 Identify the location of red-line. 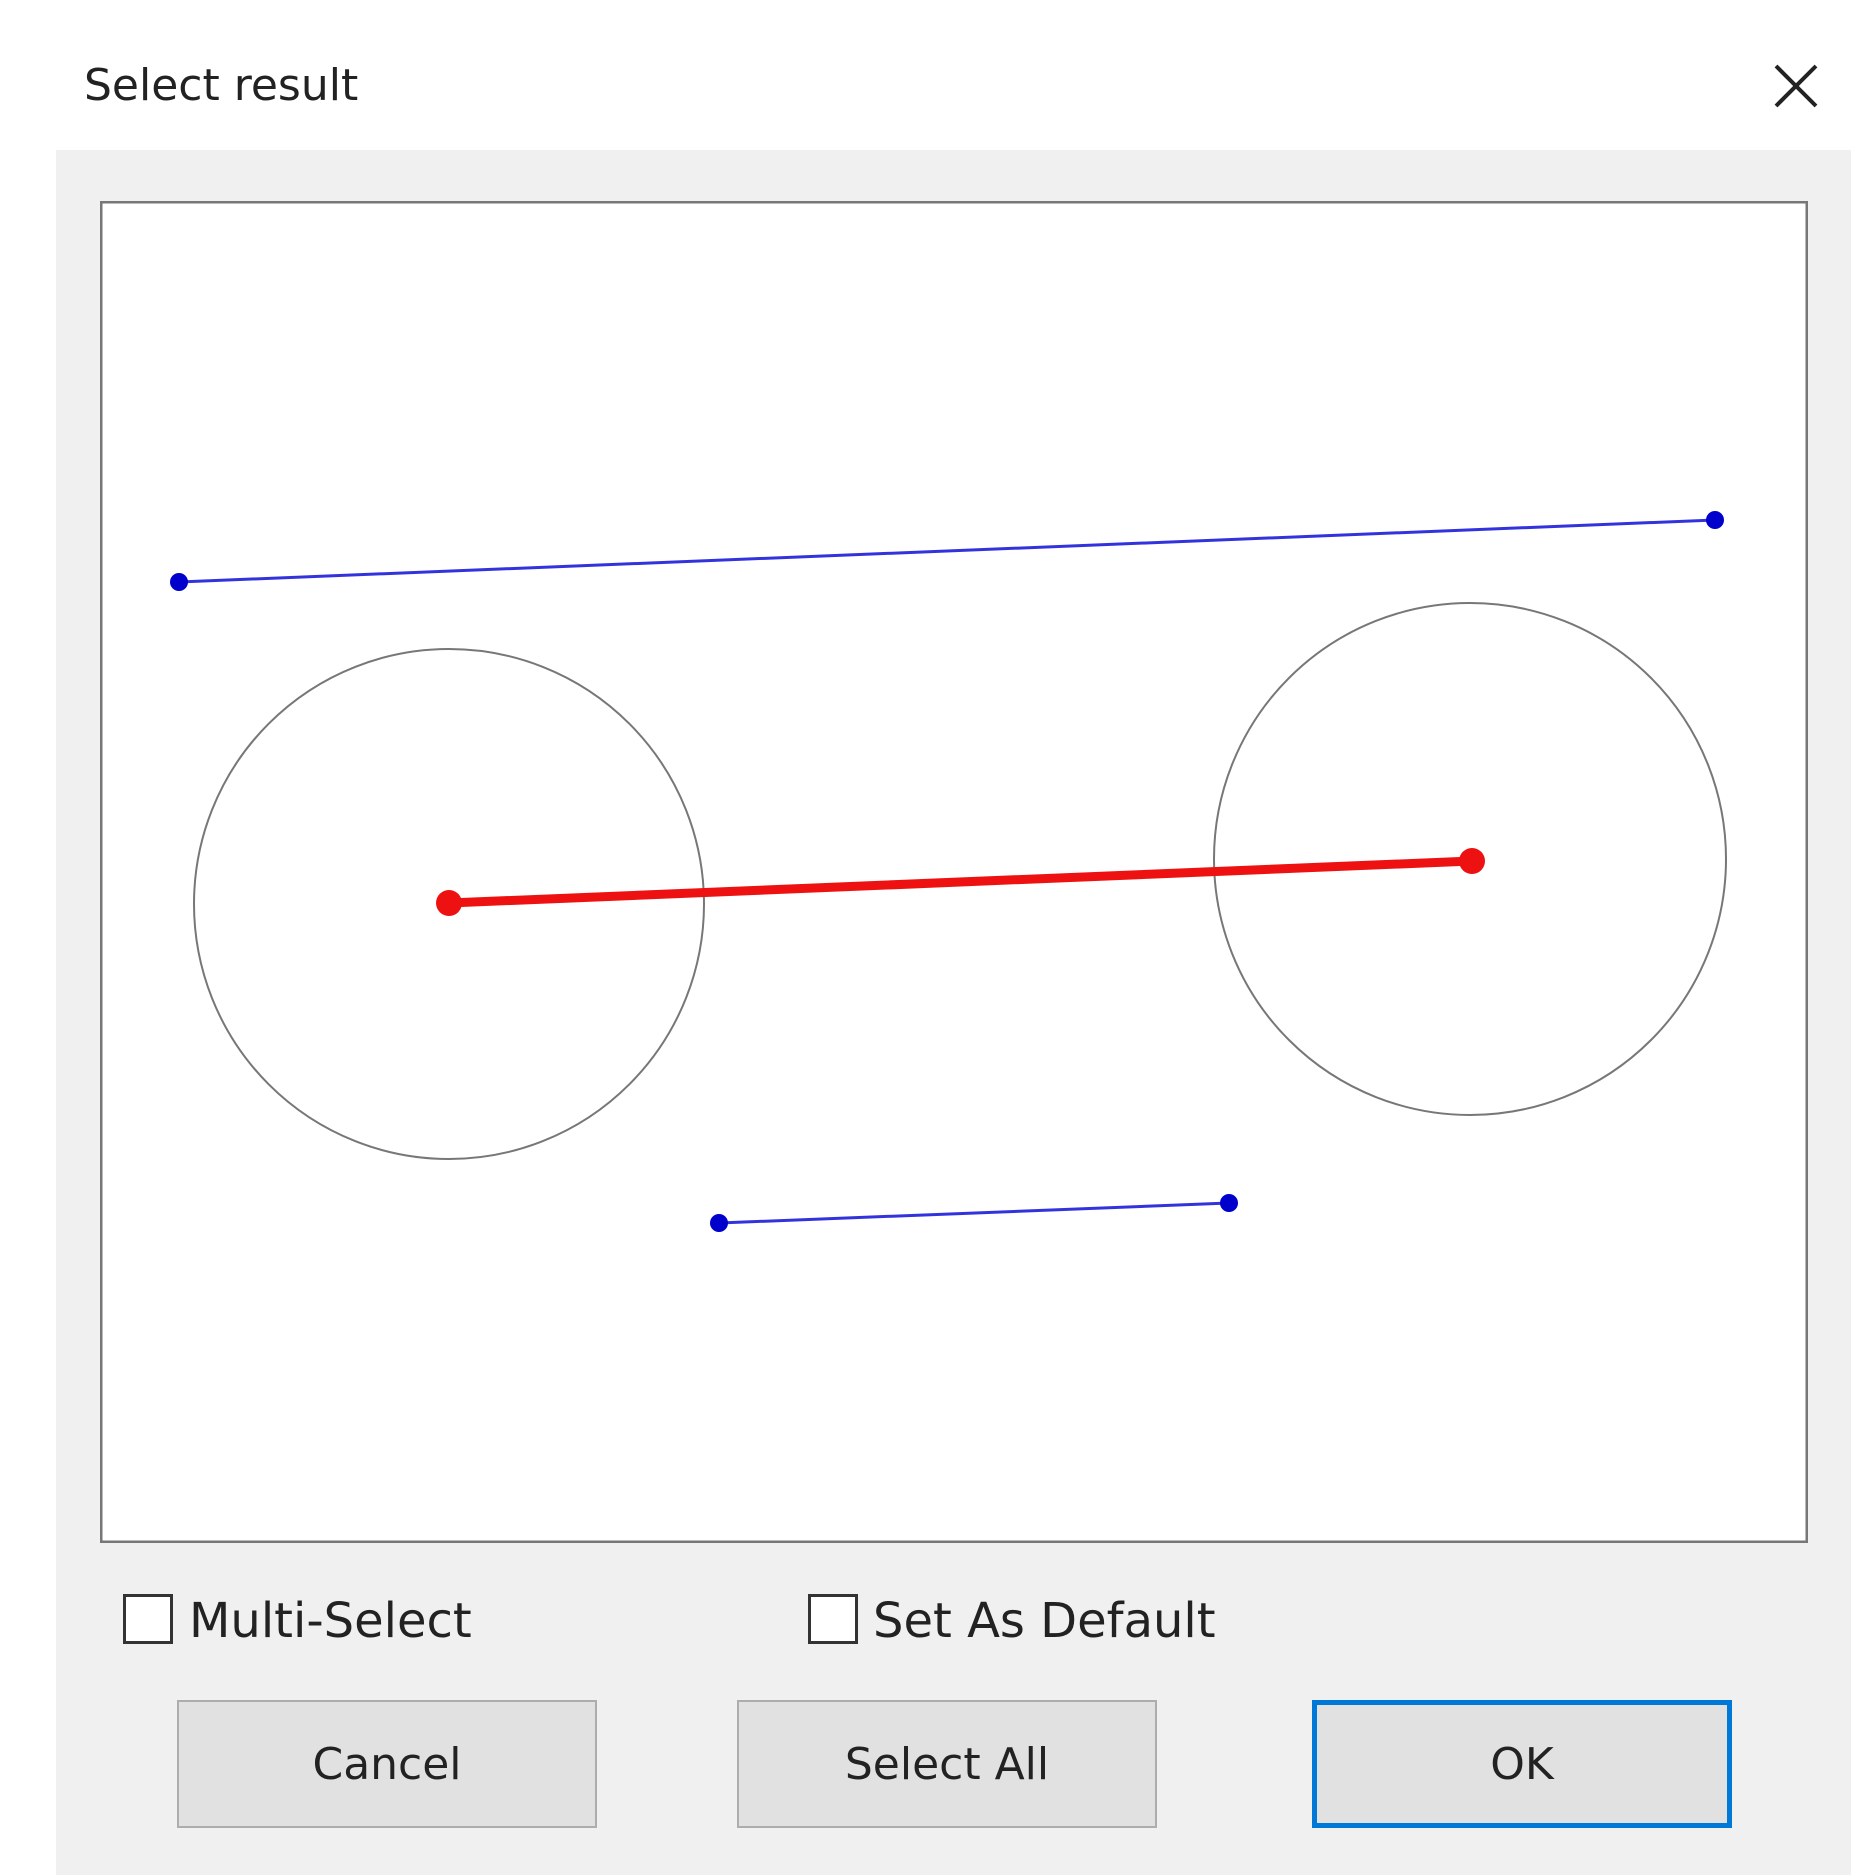
(960, 882).